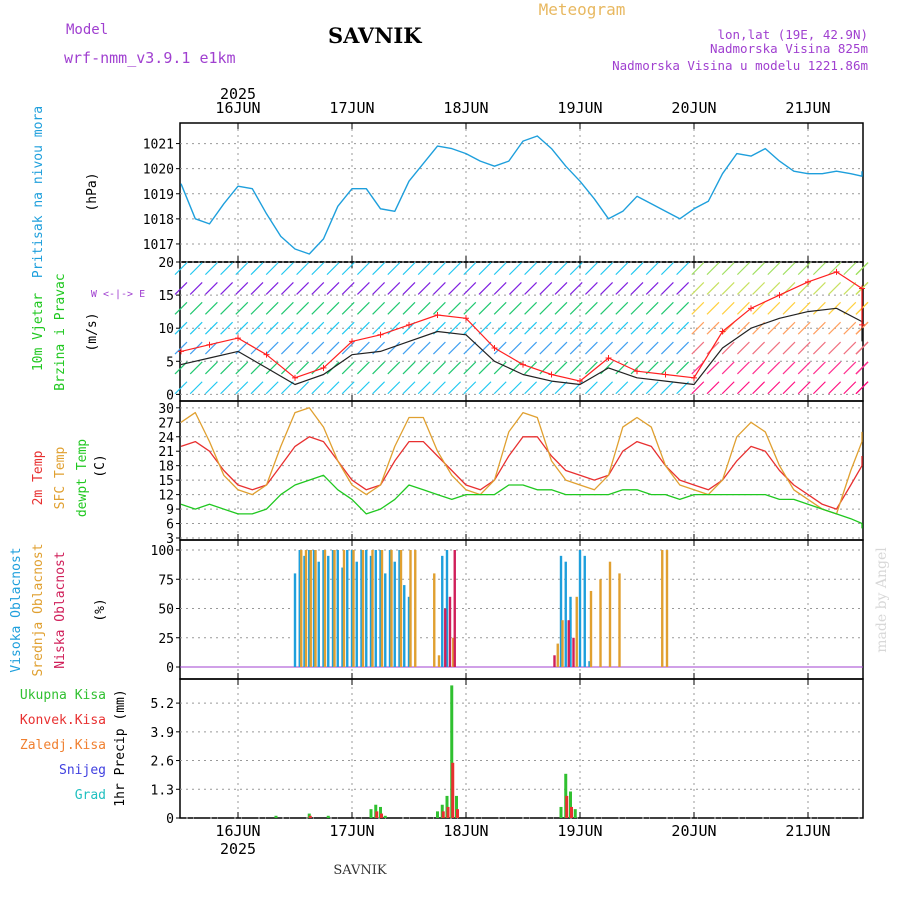 The height and width of the screenshot is (900, 900). I want to click on y-tick-label: 0, so click(170, 819).